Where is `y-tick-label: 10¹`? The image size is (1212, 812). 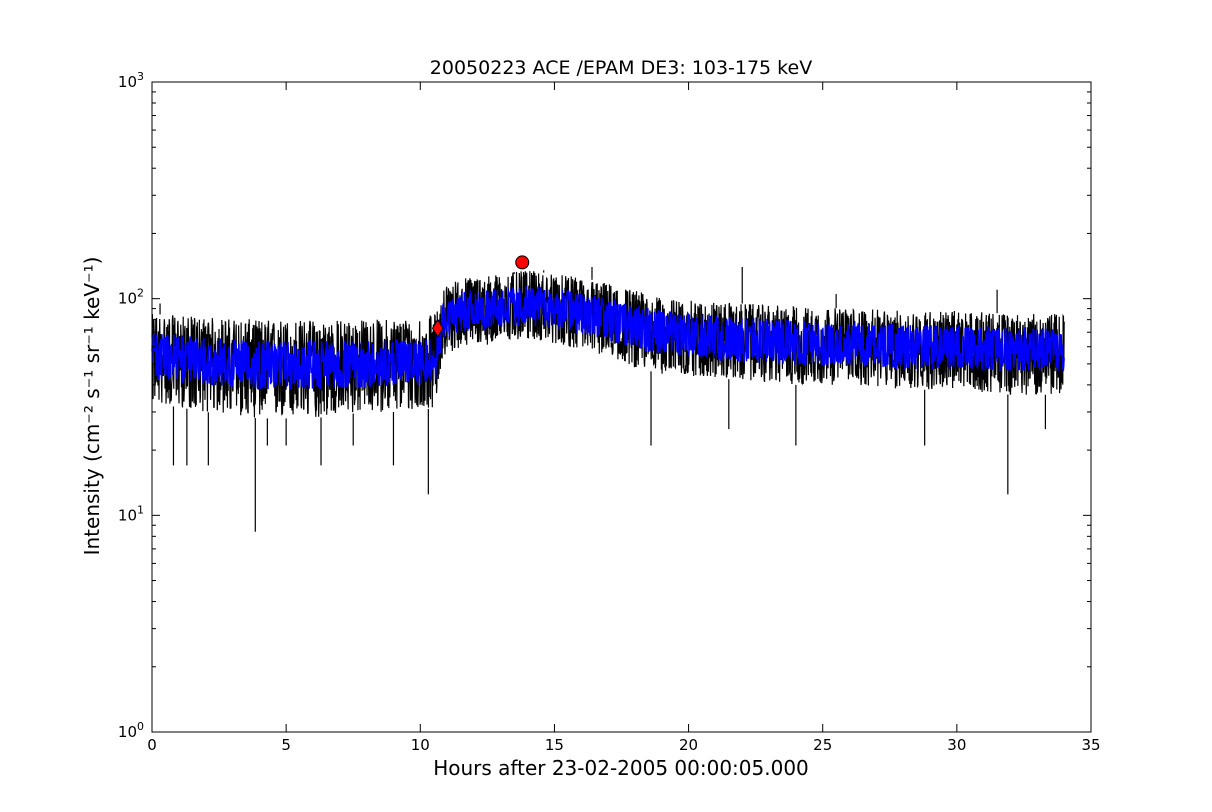
y-tick-label: 10¹ is located at coordinates (131, 513).